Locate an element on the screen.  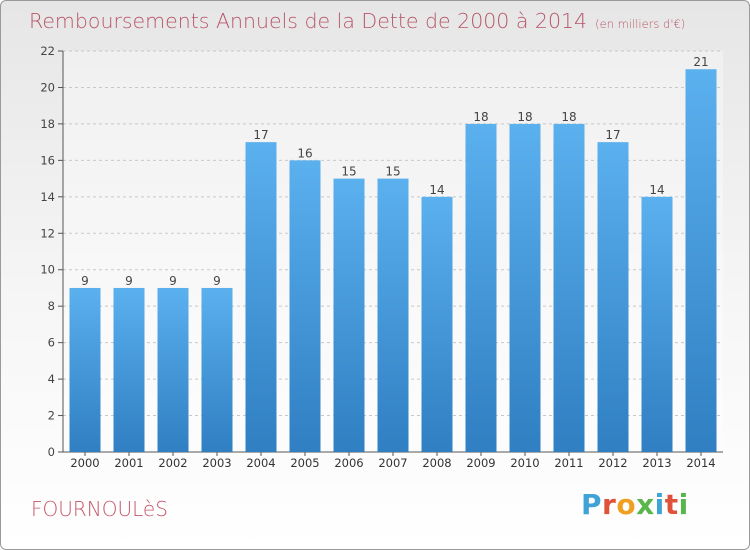
y-tick-label: 2 is located at coordinates (51, 416).